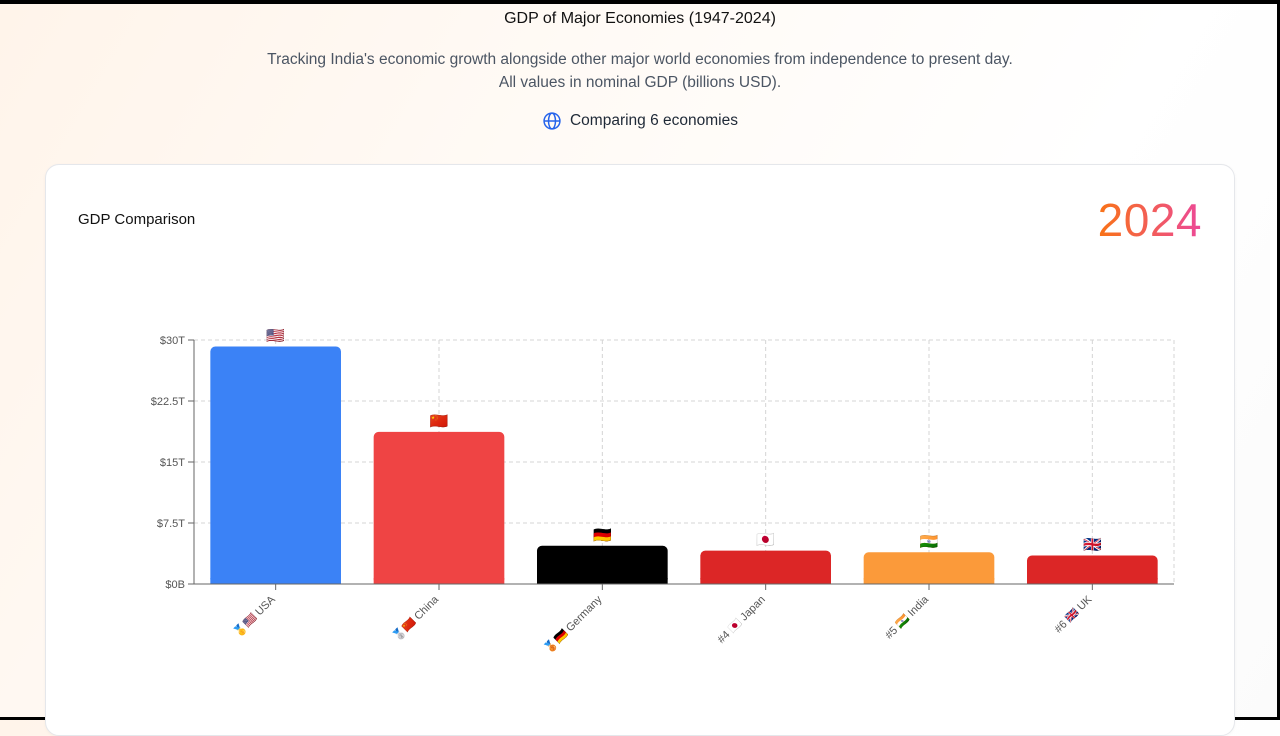 The image size is (1280, 736). Describe the element at coordinates (1149, 220) in the screenshot. I see `year-display: 2024` at that location.